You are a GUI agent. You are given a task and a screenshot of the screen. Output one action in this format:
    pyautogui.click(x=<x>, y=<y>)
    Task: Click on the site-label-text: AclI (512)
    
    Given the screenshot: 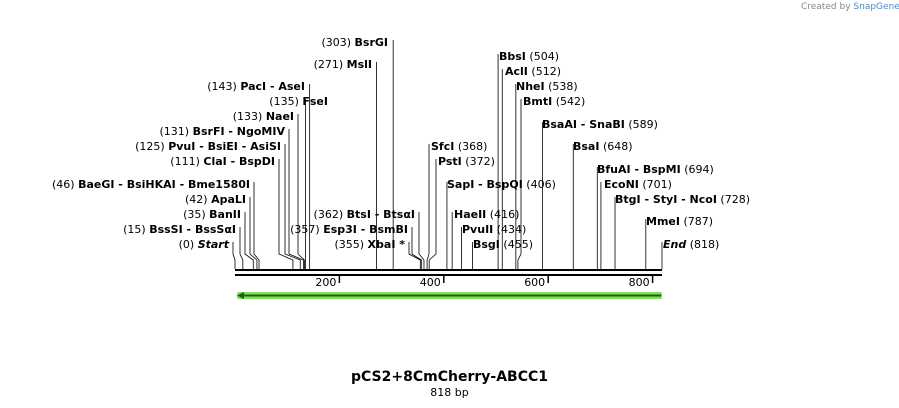 What is the action you would take?
    pyautogui.click(x=533, y=71)
    